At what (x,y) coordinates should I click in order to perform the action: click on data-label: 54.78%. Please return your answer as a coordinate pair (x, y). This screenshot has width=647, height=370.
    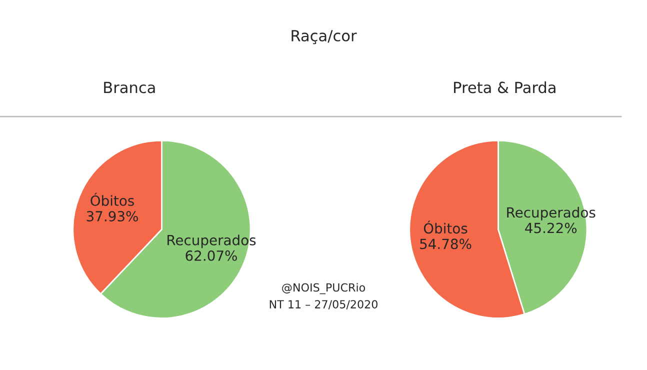
    Looking at the image, I should click on (446, 244).